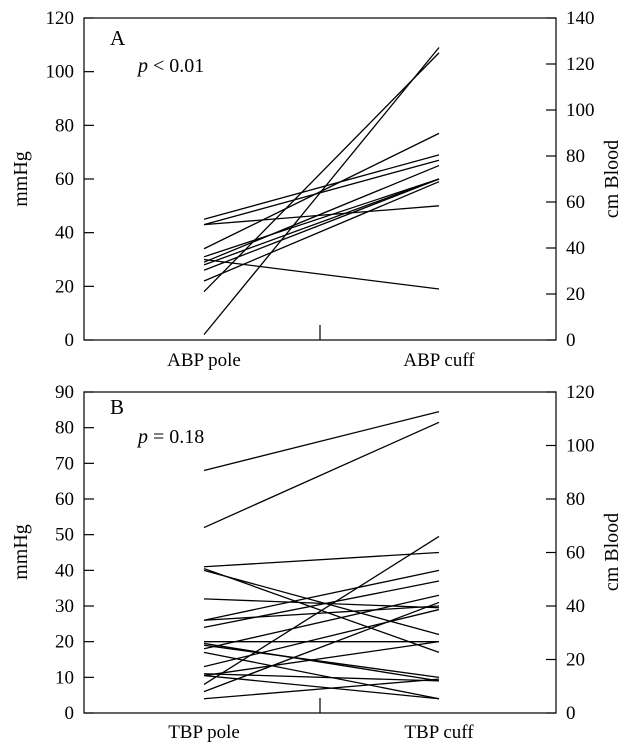 The width and height of the screenshot is (637, 742). I want to click on y-tick-label: 90, so click(64, 392).